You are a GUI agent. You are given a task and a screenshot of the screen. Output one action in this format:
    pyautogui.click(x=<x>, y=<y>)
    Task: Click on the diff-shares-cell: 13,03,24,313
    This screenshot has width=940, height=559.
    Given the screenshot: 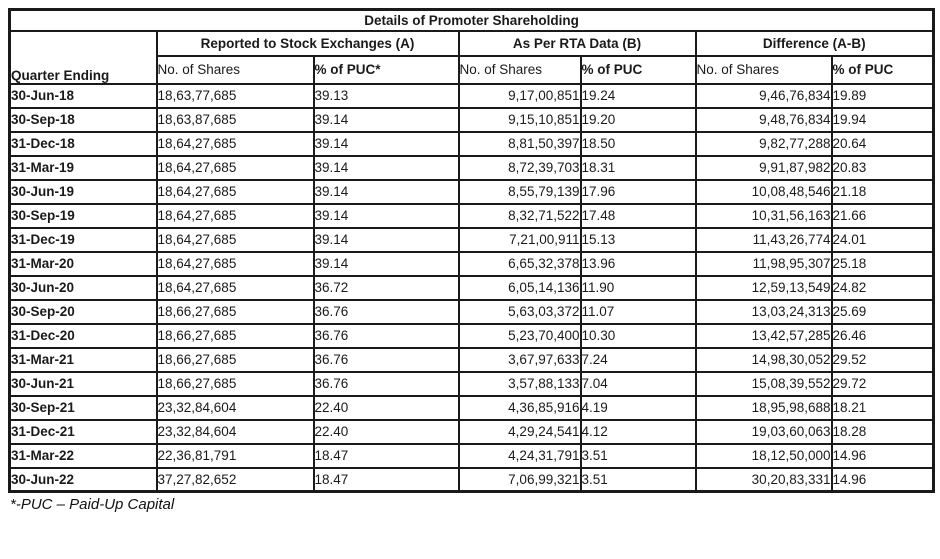 What is the action you would take?
    pyautogui.click(x=763, y=311)
    